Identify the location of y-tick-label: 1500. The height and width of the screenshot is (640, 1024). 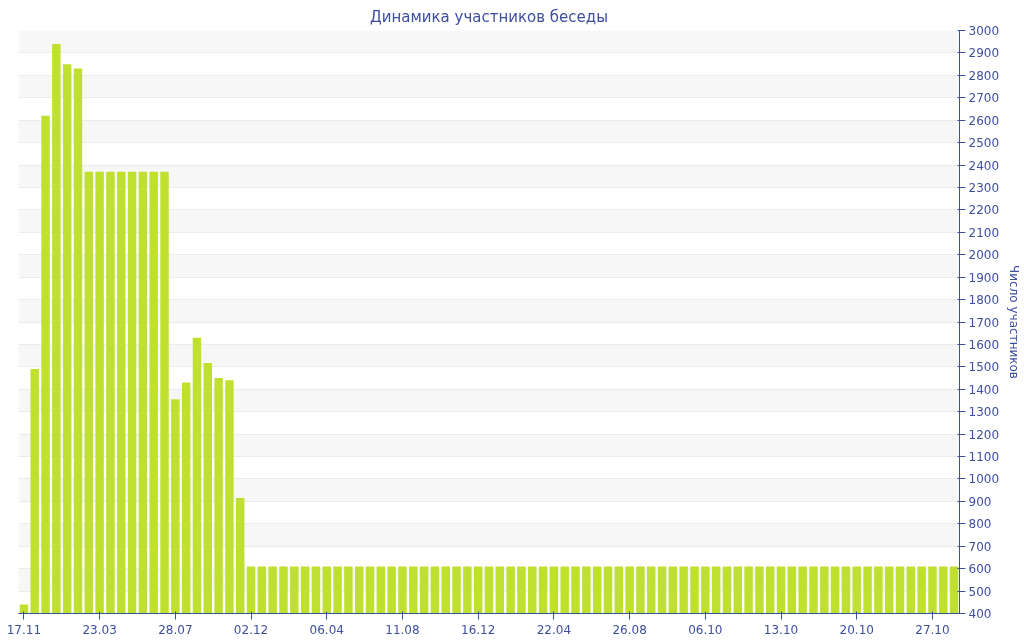
(984, 367).